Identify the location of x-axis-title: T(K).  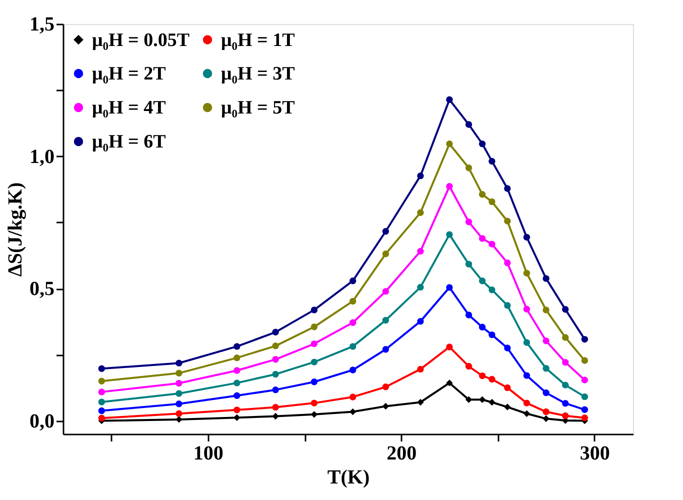
(348, 477).